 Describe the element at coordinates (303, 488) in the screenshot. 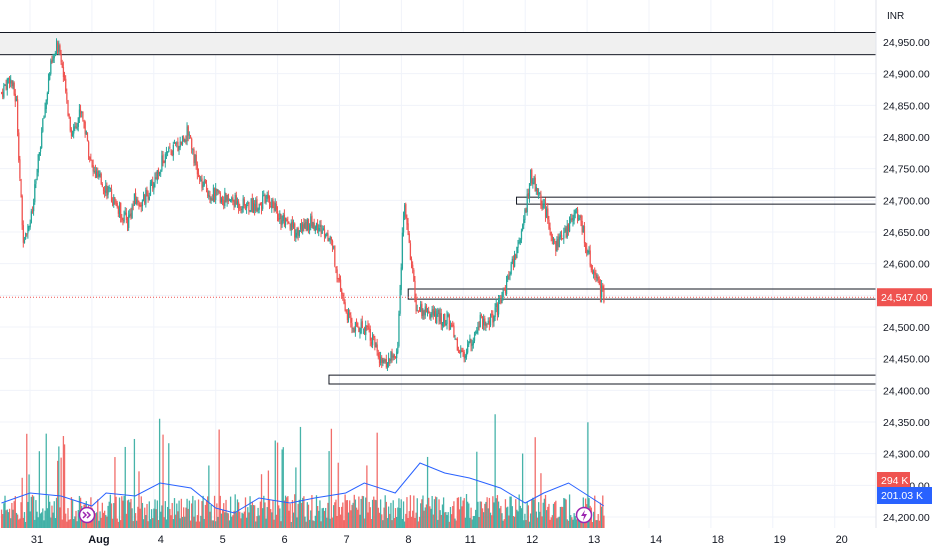

I see `volume-ma` at that location.